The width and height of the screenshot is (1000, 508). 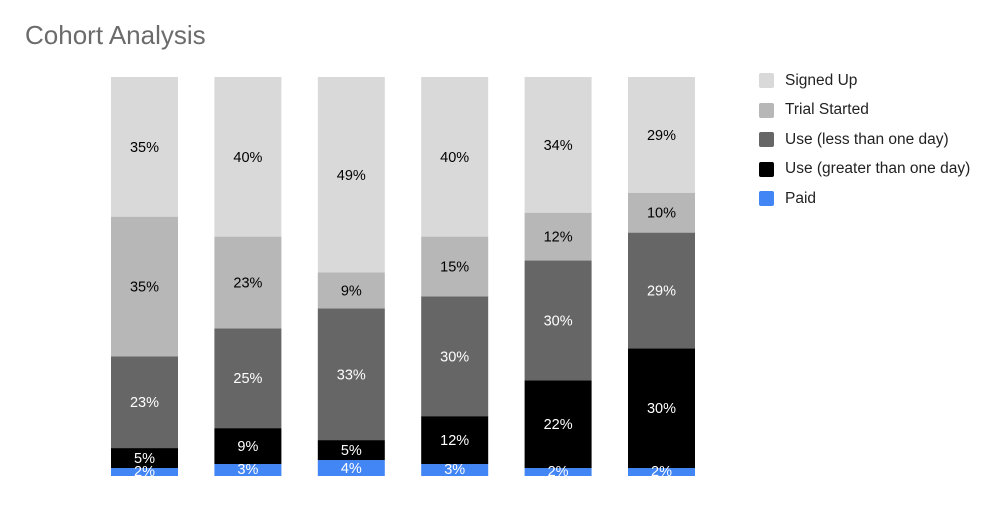 I want to click on data-label: 34%, so click(x=558, y=146).